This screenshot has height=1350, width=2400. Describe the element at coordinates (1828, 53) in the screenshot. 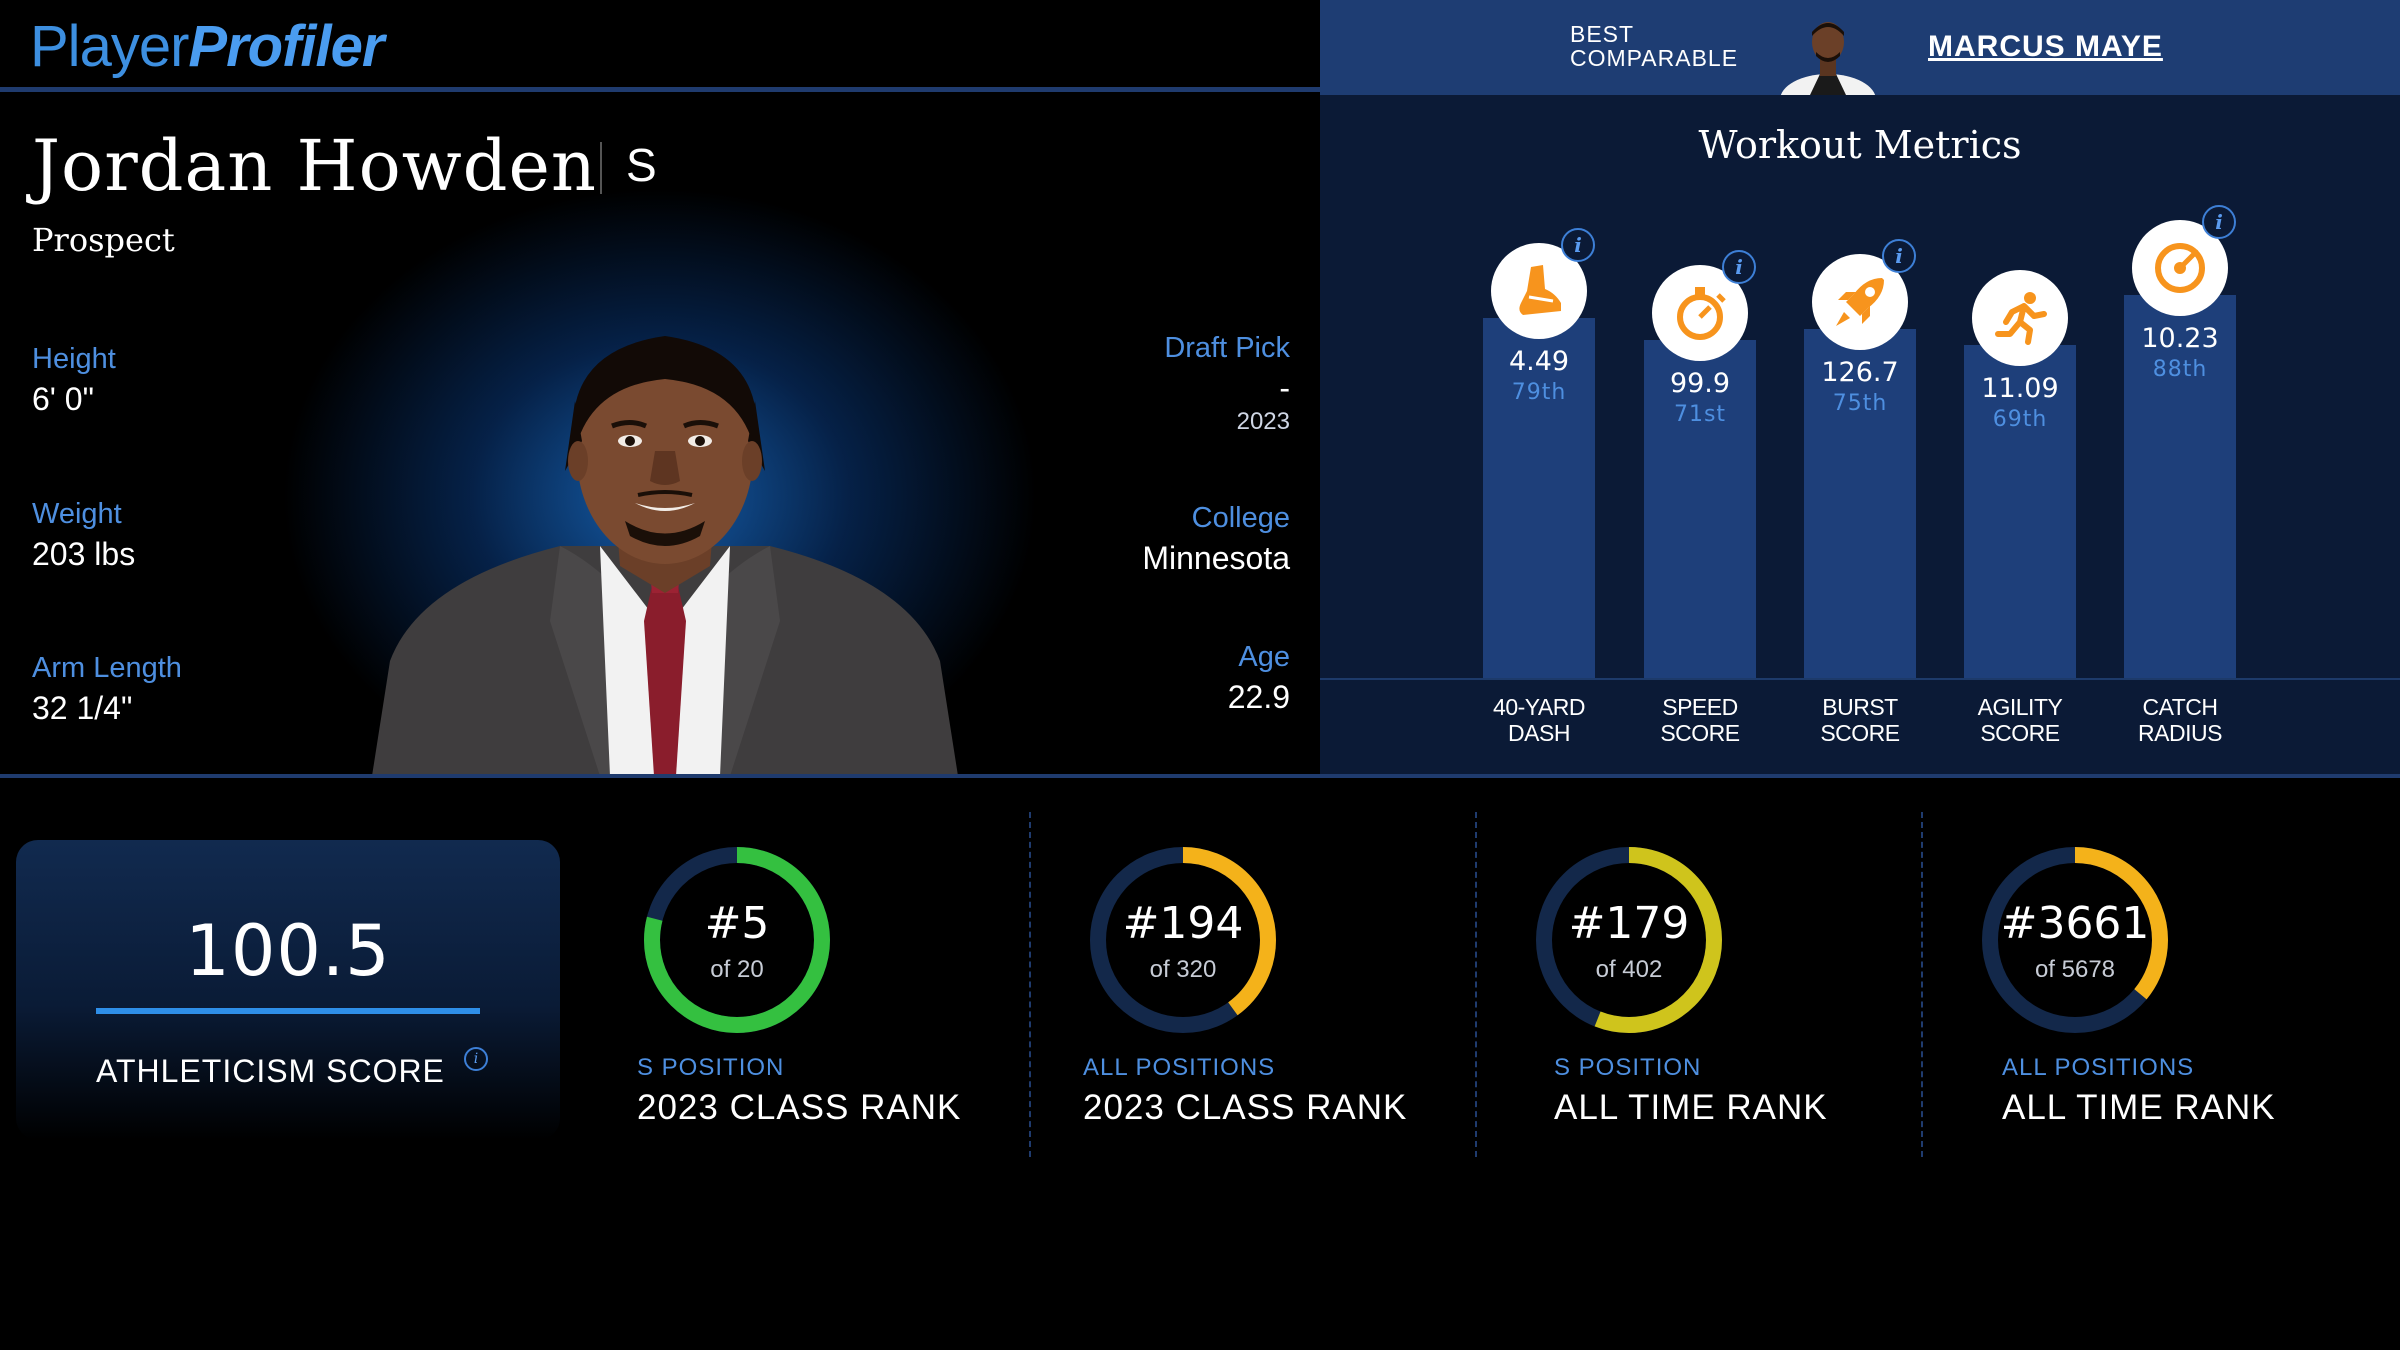

I see `comparable-avatar` at that location.